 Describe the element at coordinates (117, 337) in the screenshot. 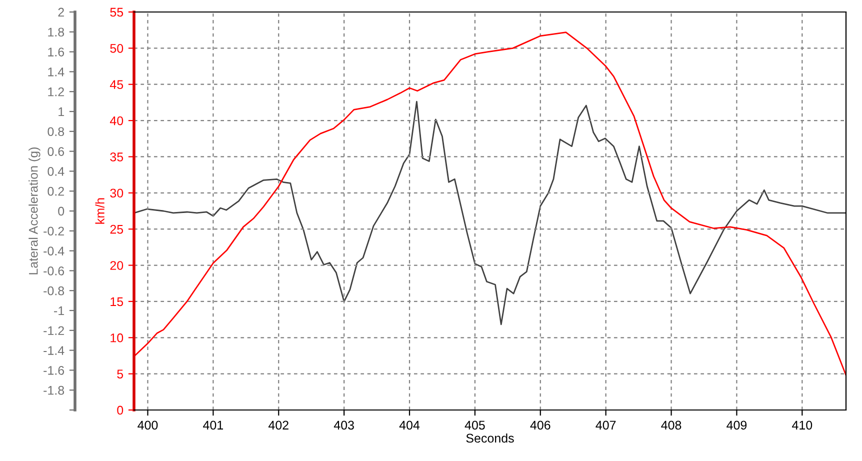

I see `y-tick-label: 10` at that location.